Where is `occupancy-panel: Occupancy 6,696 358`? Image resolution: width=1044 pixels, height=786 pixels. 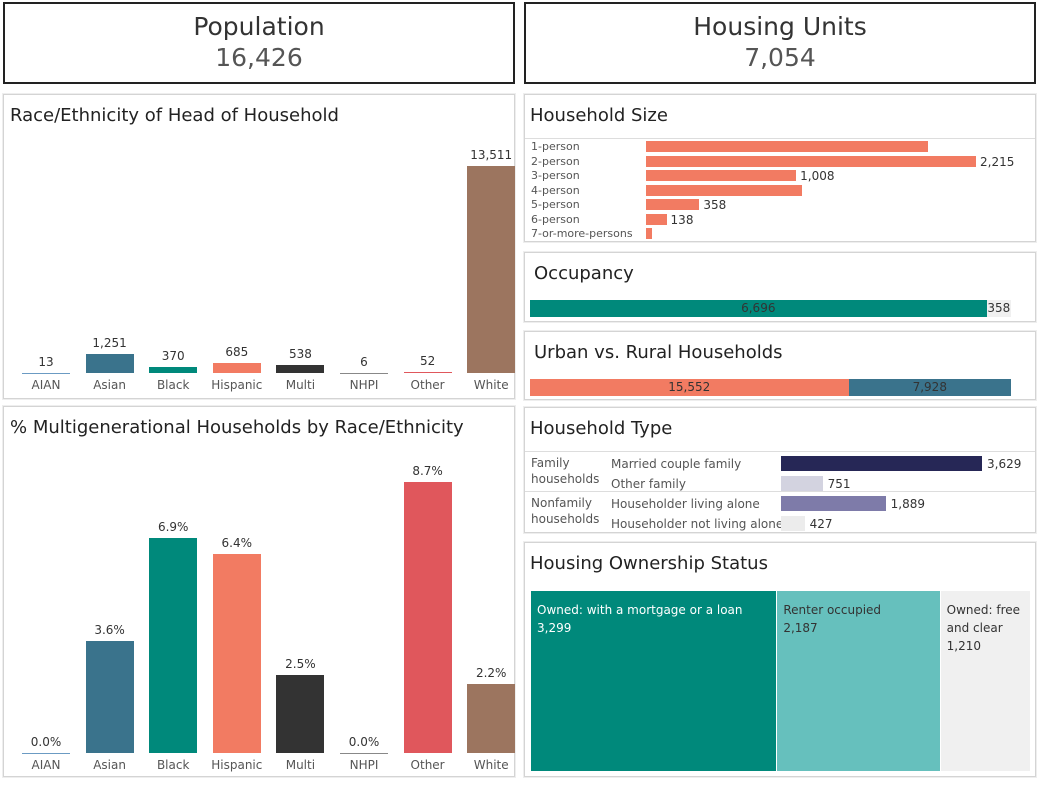 occupancy-panel: Occupancy 6,696 358 is located at coordinates (780, 287).